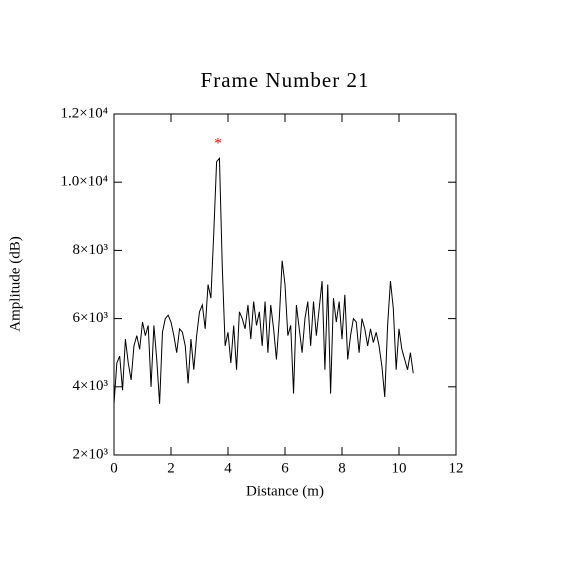 This screenshot has height=570, width=570. Describe the element at coordinates (84, 182) in the screenshot. I see `y-tick-label: 1.0×10⁴` at that location.